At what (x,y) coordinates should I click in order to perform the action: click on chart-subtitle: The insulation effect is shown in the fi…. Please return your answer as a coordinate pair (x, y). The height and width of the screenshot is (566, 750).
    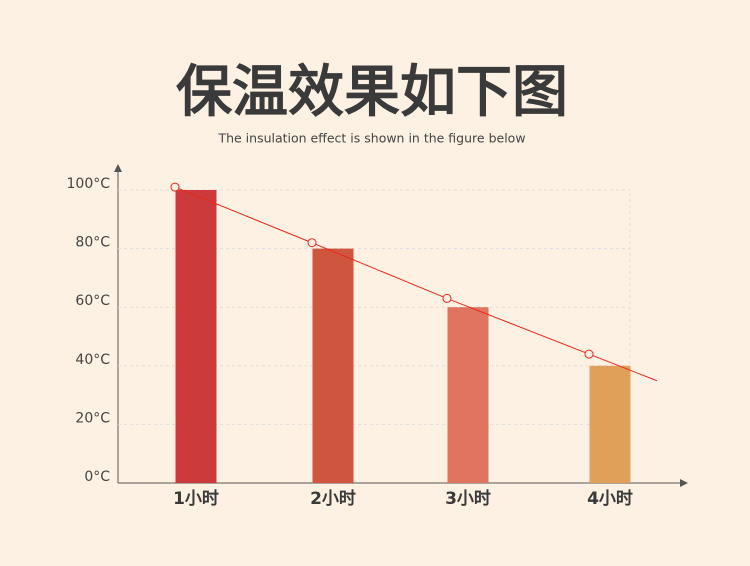
    Looking at the image, I should click on (371, 138).